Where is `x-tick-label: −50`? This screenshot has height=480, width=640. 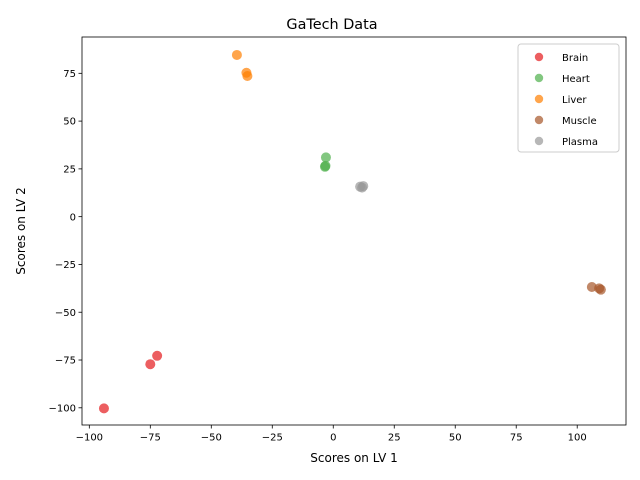
x-tick-label: −50 is located at coordinates (211, 438).